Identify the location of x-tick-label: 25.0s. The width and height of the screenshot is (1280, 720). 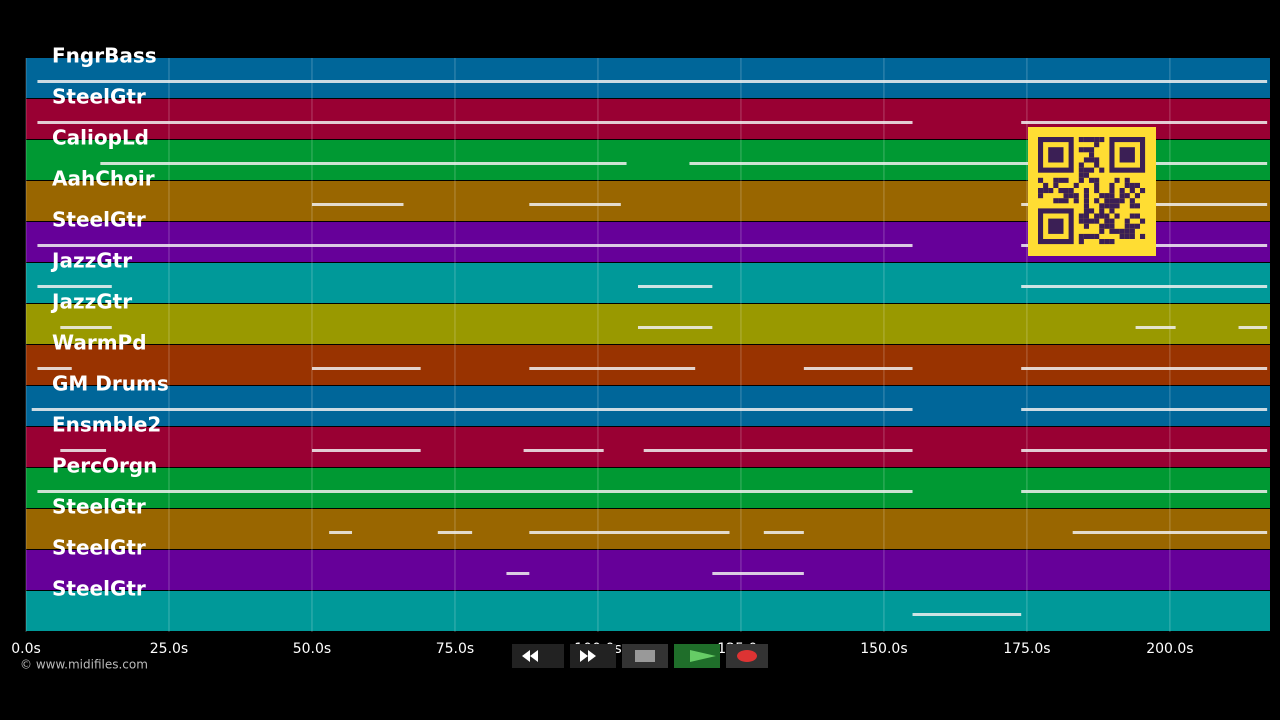
(169, 649).